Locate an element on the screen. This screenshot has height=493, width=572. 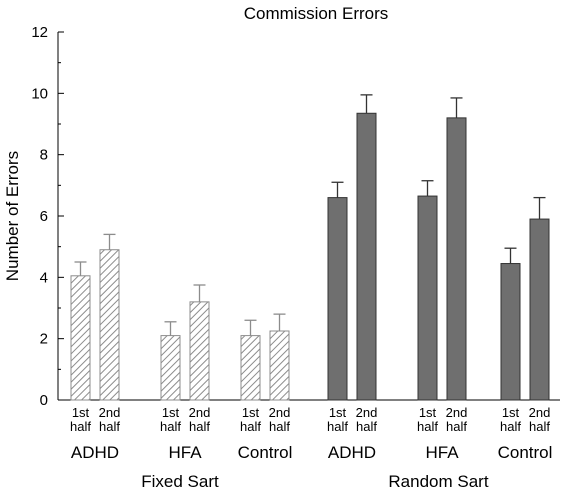
y-tick-label: 10 is located at coordinates (39, 93).